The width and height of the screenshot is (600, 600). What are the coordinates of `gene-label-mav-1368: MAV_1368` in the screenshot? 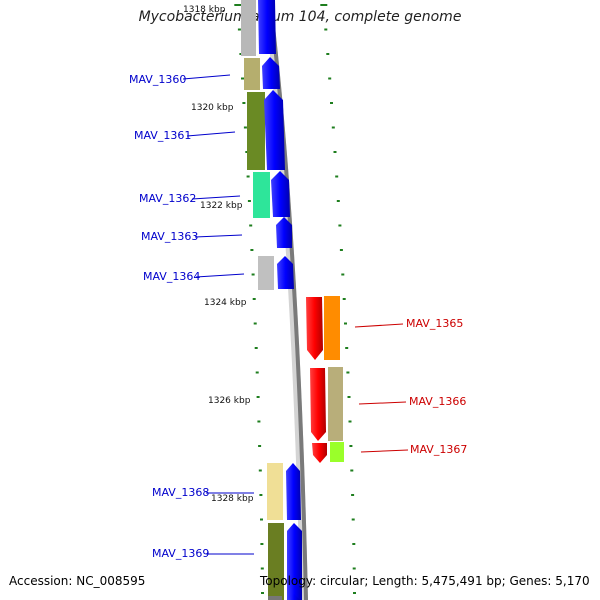 It's located at (180, 492).